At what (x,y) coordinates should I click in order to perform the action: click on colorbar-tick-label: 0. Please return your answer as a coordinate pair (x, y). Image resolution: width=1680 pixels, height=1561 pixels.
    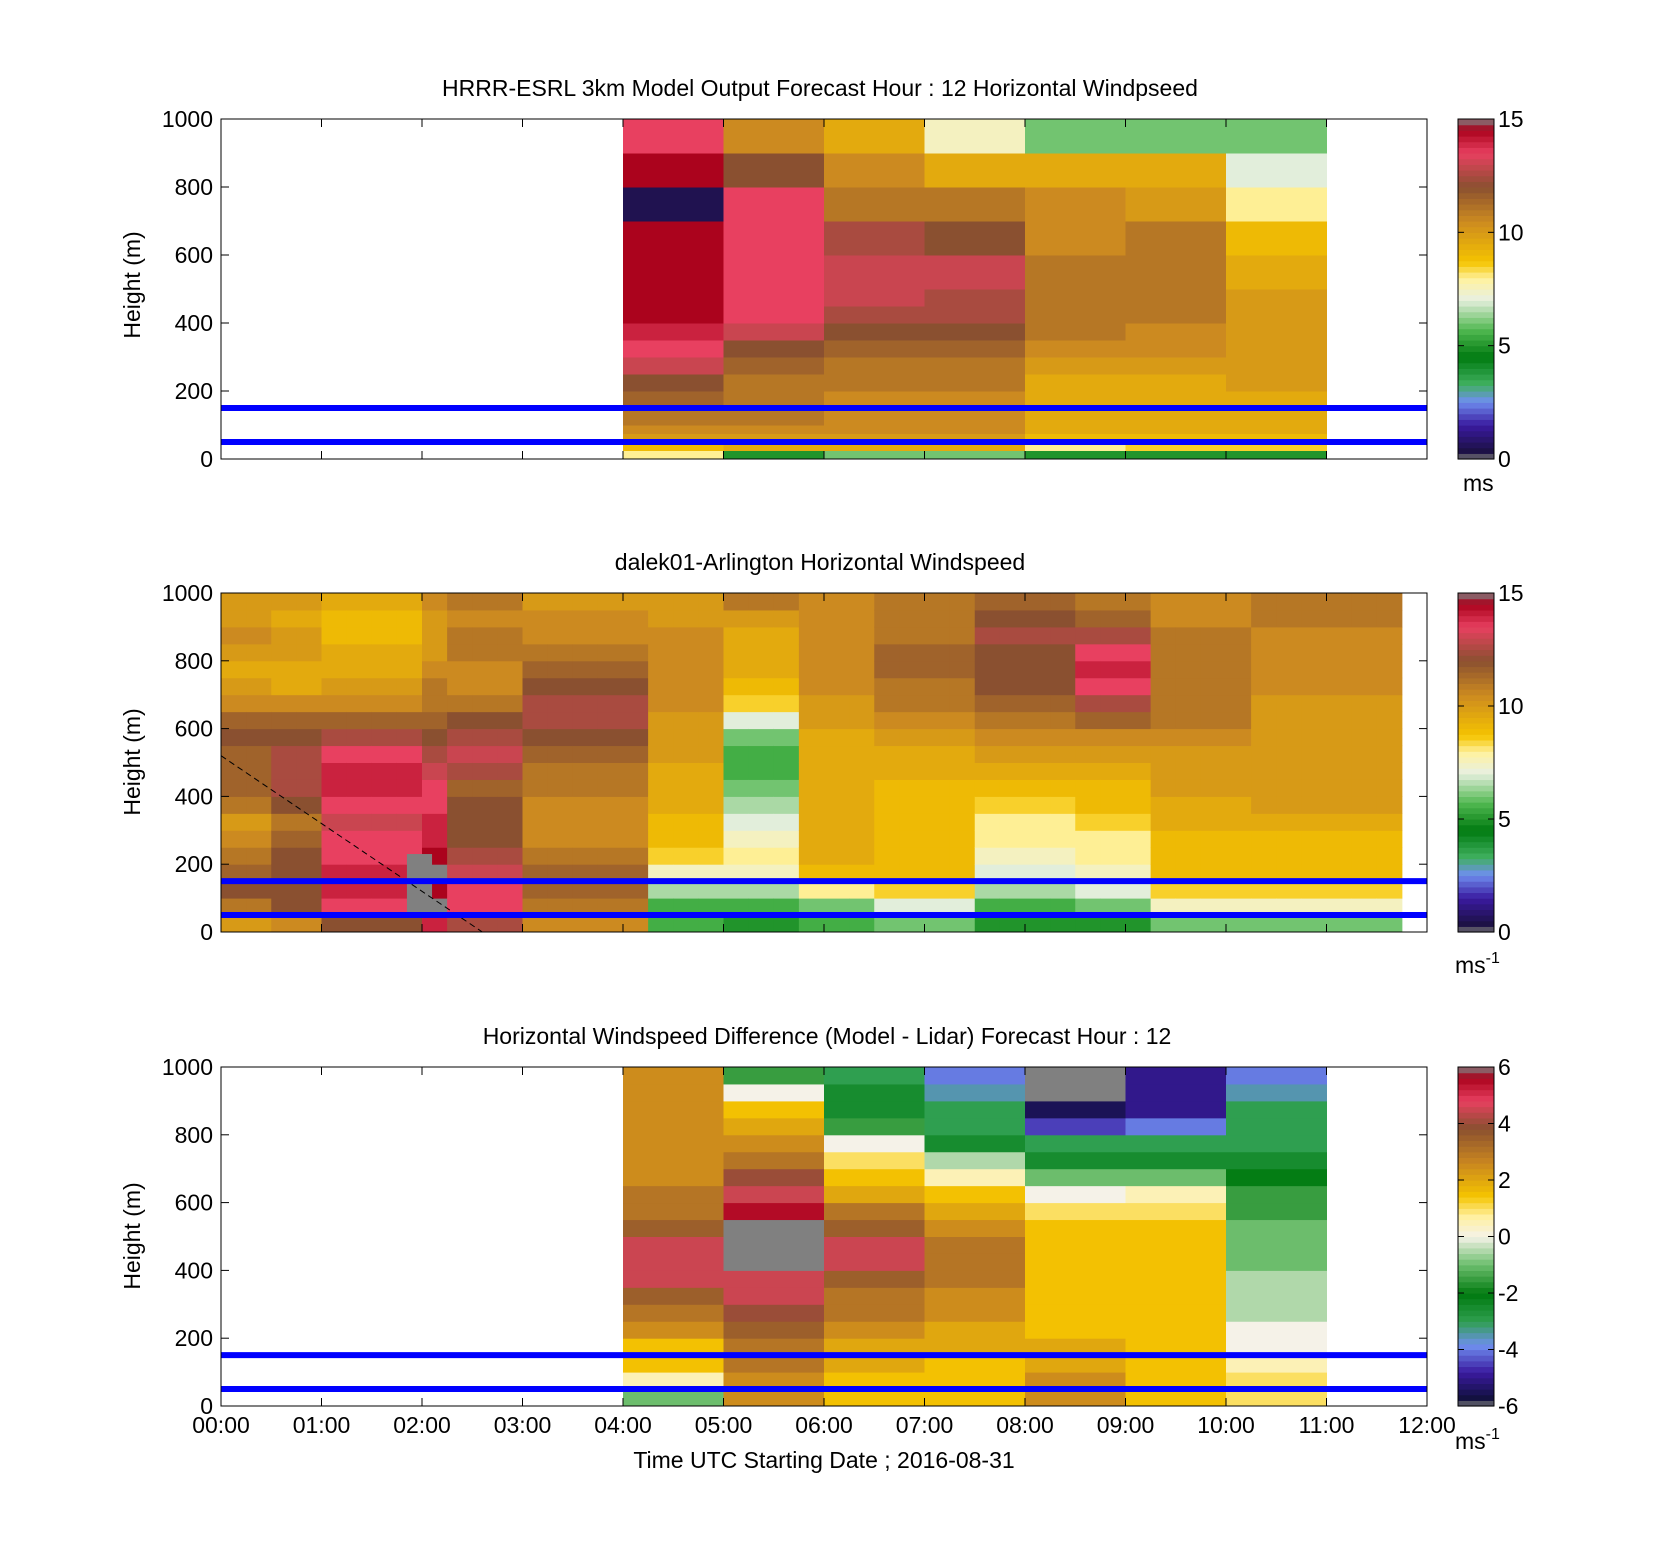
    Looking at the image, I should click on (1504, 1237).